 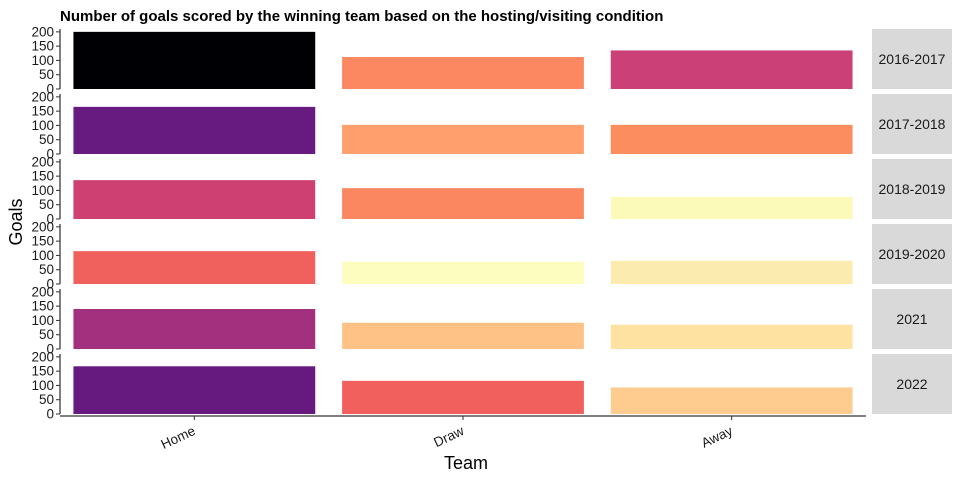 I want to click on facet-strip-label: 2022, so click(x=911, y=384).